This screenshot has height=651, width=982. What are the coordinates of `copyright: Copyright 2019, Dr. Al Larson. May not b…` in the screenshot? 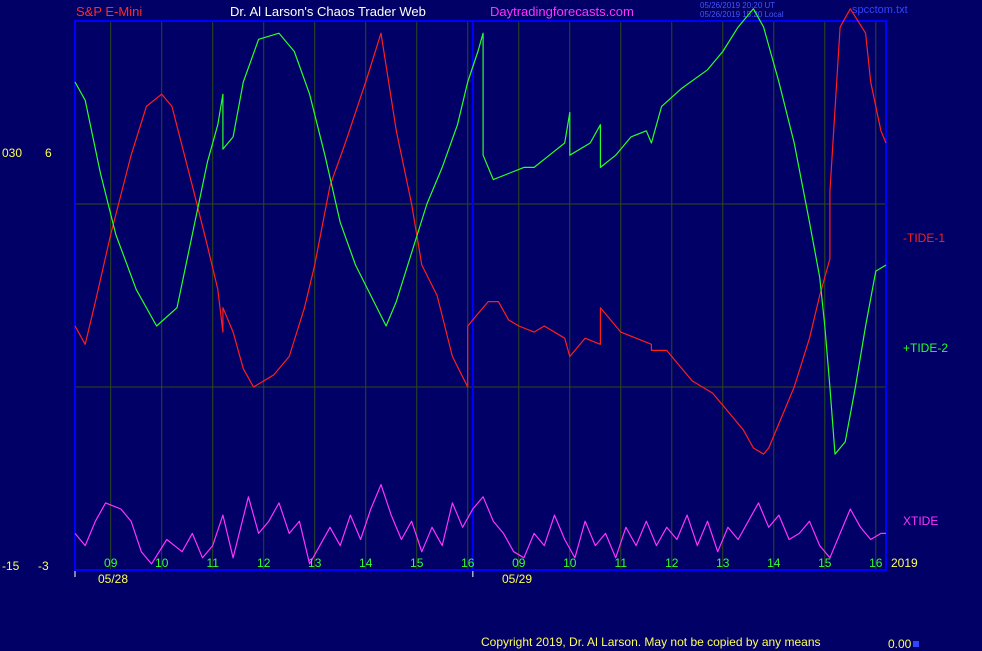 It's located at (651, 642).